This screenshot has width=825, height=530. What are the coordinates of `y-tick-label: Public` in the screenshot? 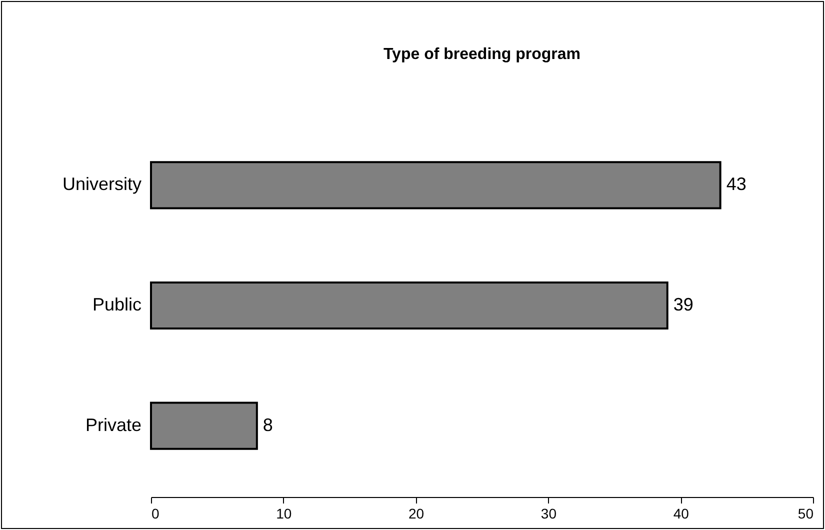 It's located at (117, 304).